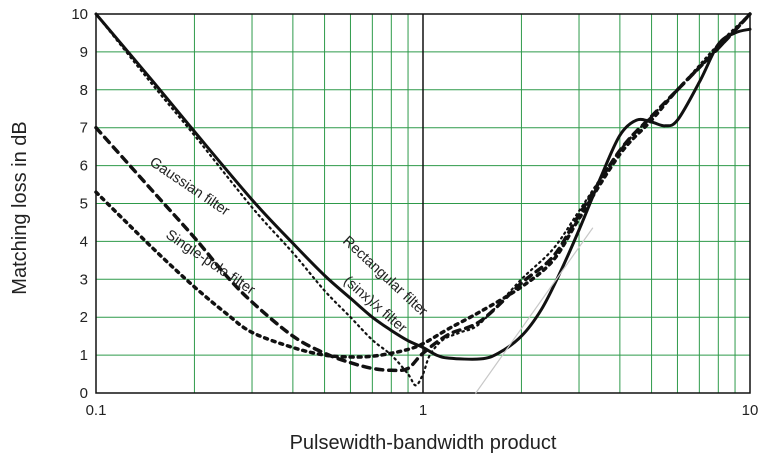  I want to click on y-tick-label: 3, so click(84, 279).